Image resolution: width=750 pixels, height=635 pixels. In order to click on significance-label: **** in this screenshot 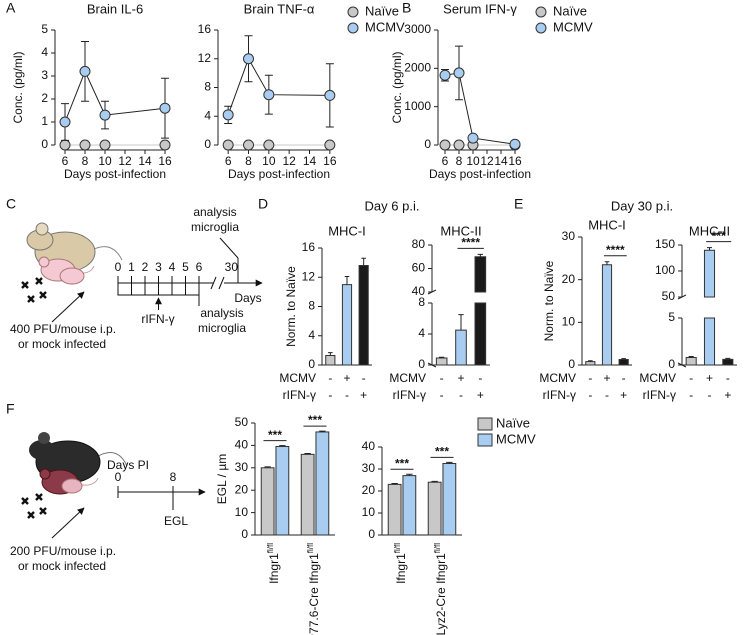, I will do `click(470, 243)`.